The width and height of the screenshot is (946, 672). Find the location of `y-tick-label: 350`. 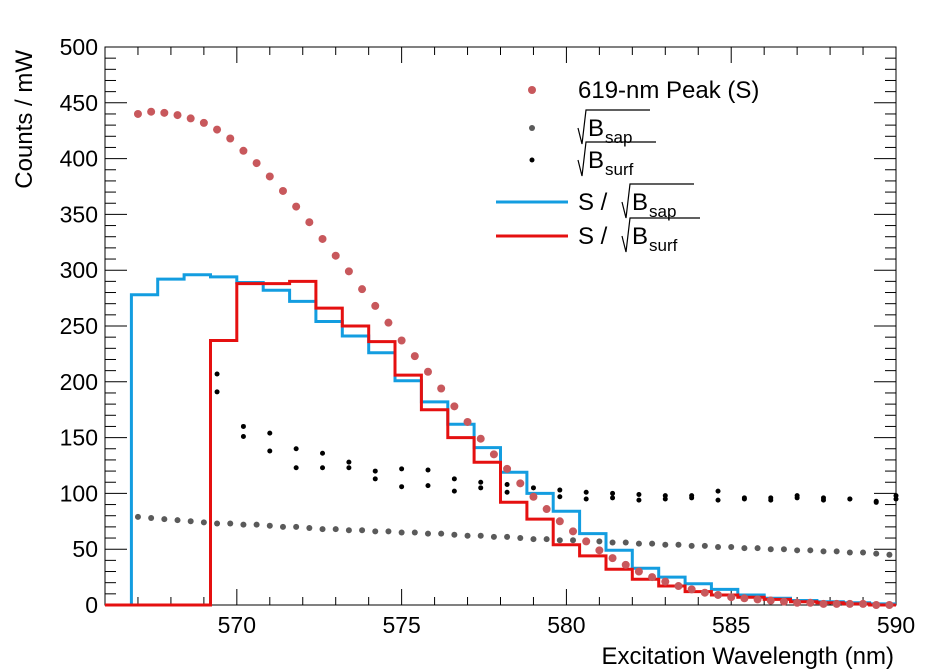

y-tick-label: 350 is located at coordinates (79, 214).